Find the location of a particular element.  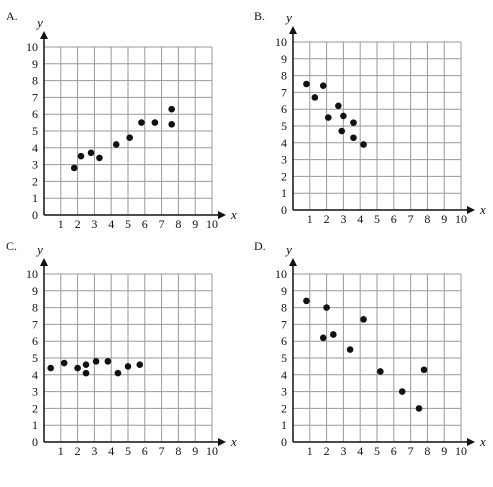

panel-label: B. is located at coordinates (259, 16).